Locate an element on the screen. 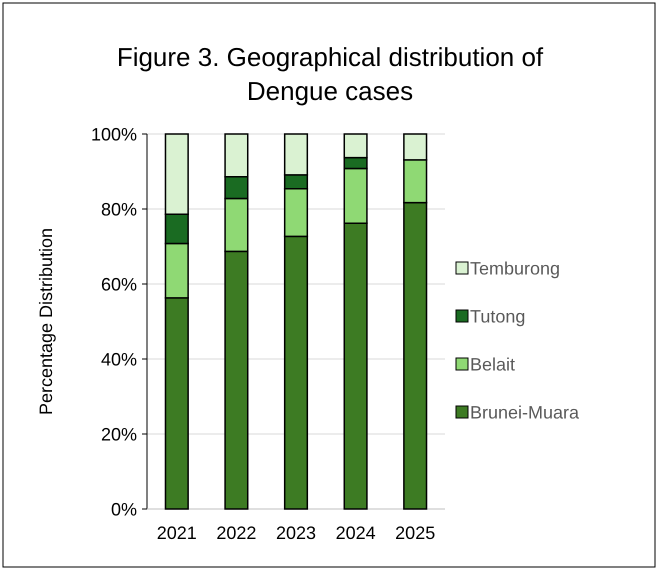 This screenshot has height=572, width=660. x-tick-label: 2024 is located at coordinates (356, 533).